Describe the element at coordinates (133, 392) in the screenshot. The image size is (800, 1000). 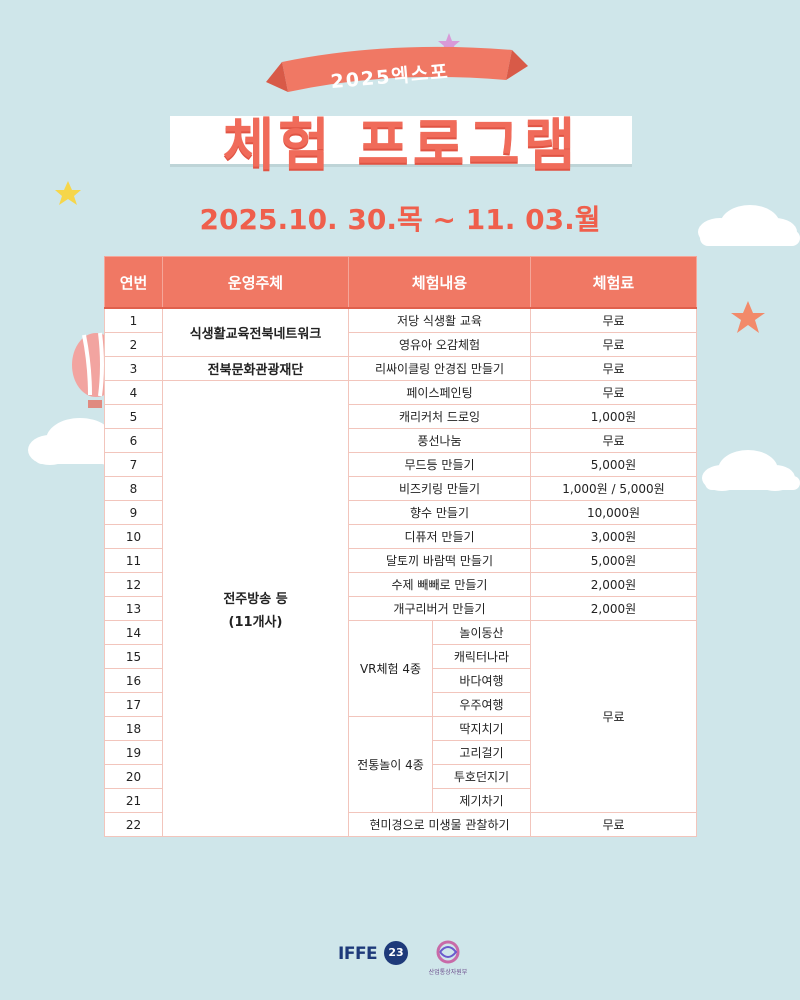
I see `row-number: 4` at that location.